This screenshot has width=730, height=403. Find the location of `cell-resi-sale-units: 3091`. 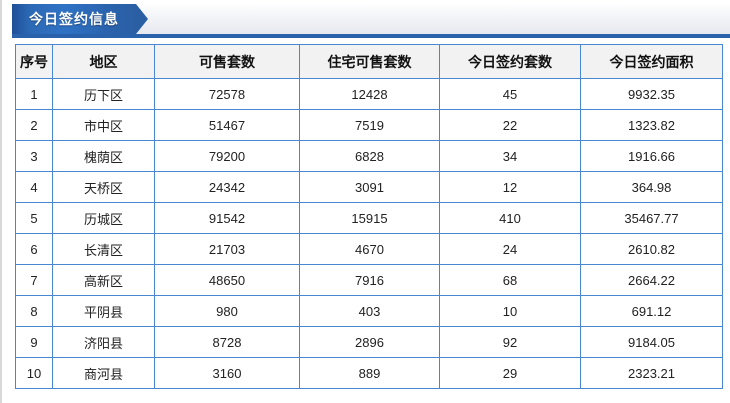

cell-resi-sale-units: 3091 is located at coordinates (369, 187).